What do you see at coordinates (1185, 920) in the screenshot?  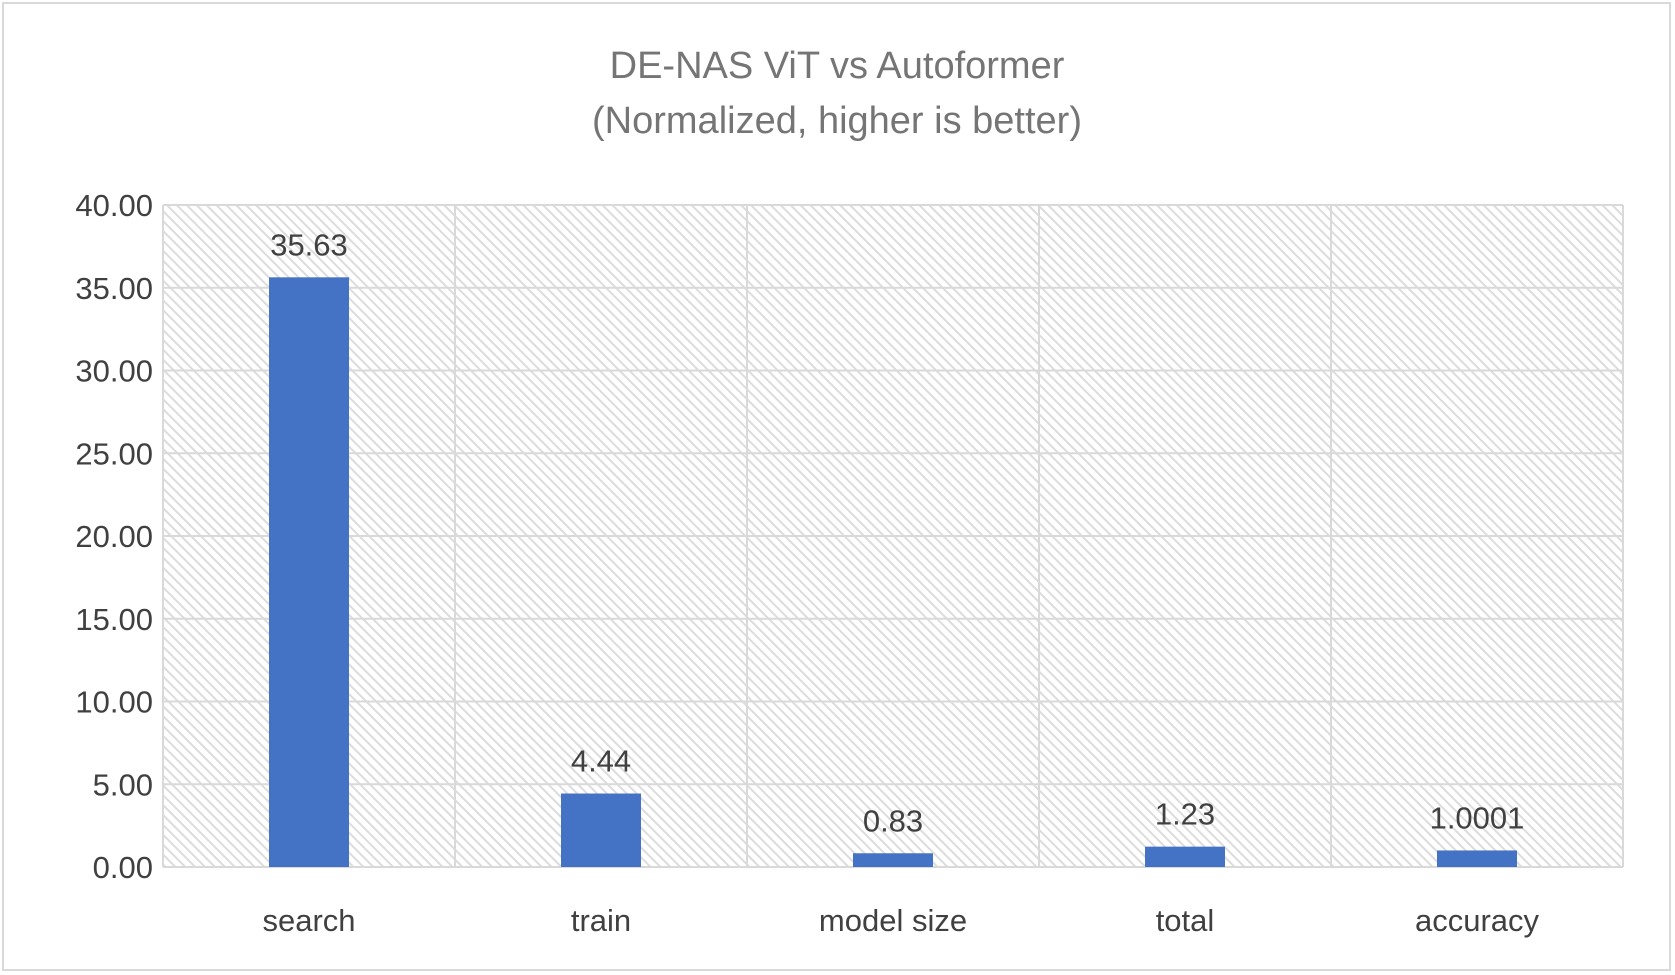 I see `category-label: total` at bounding box center [1185, 920].